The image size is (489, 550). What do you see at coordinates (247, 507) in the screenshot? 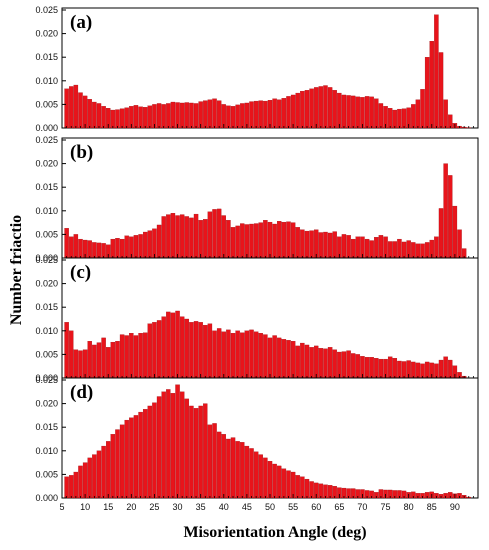
I see `x-tick-label: 45` at bounding box center [247, 507].